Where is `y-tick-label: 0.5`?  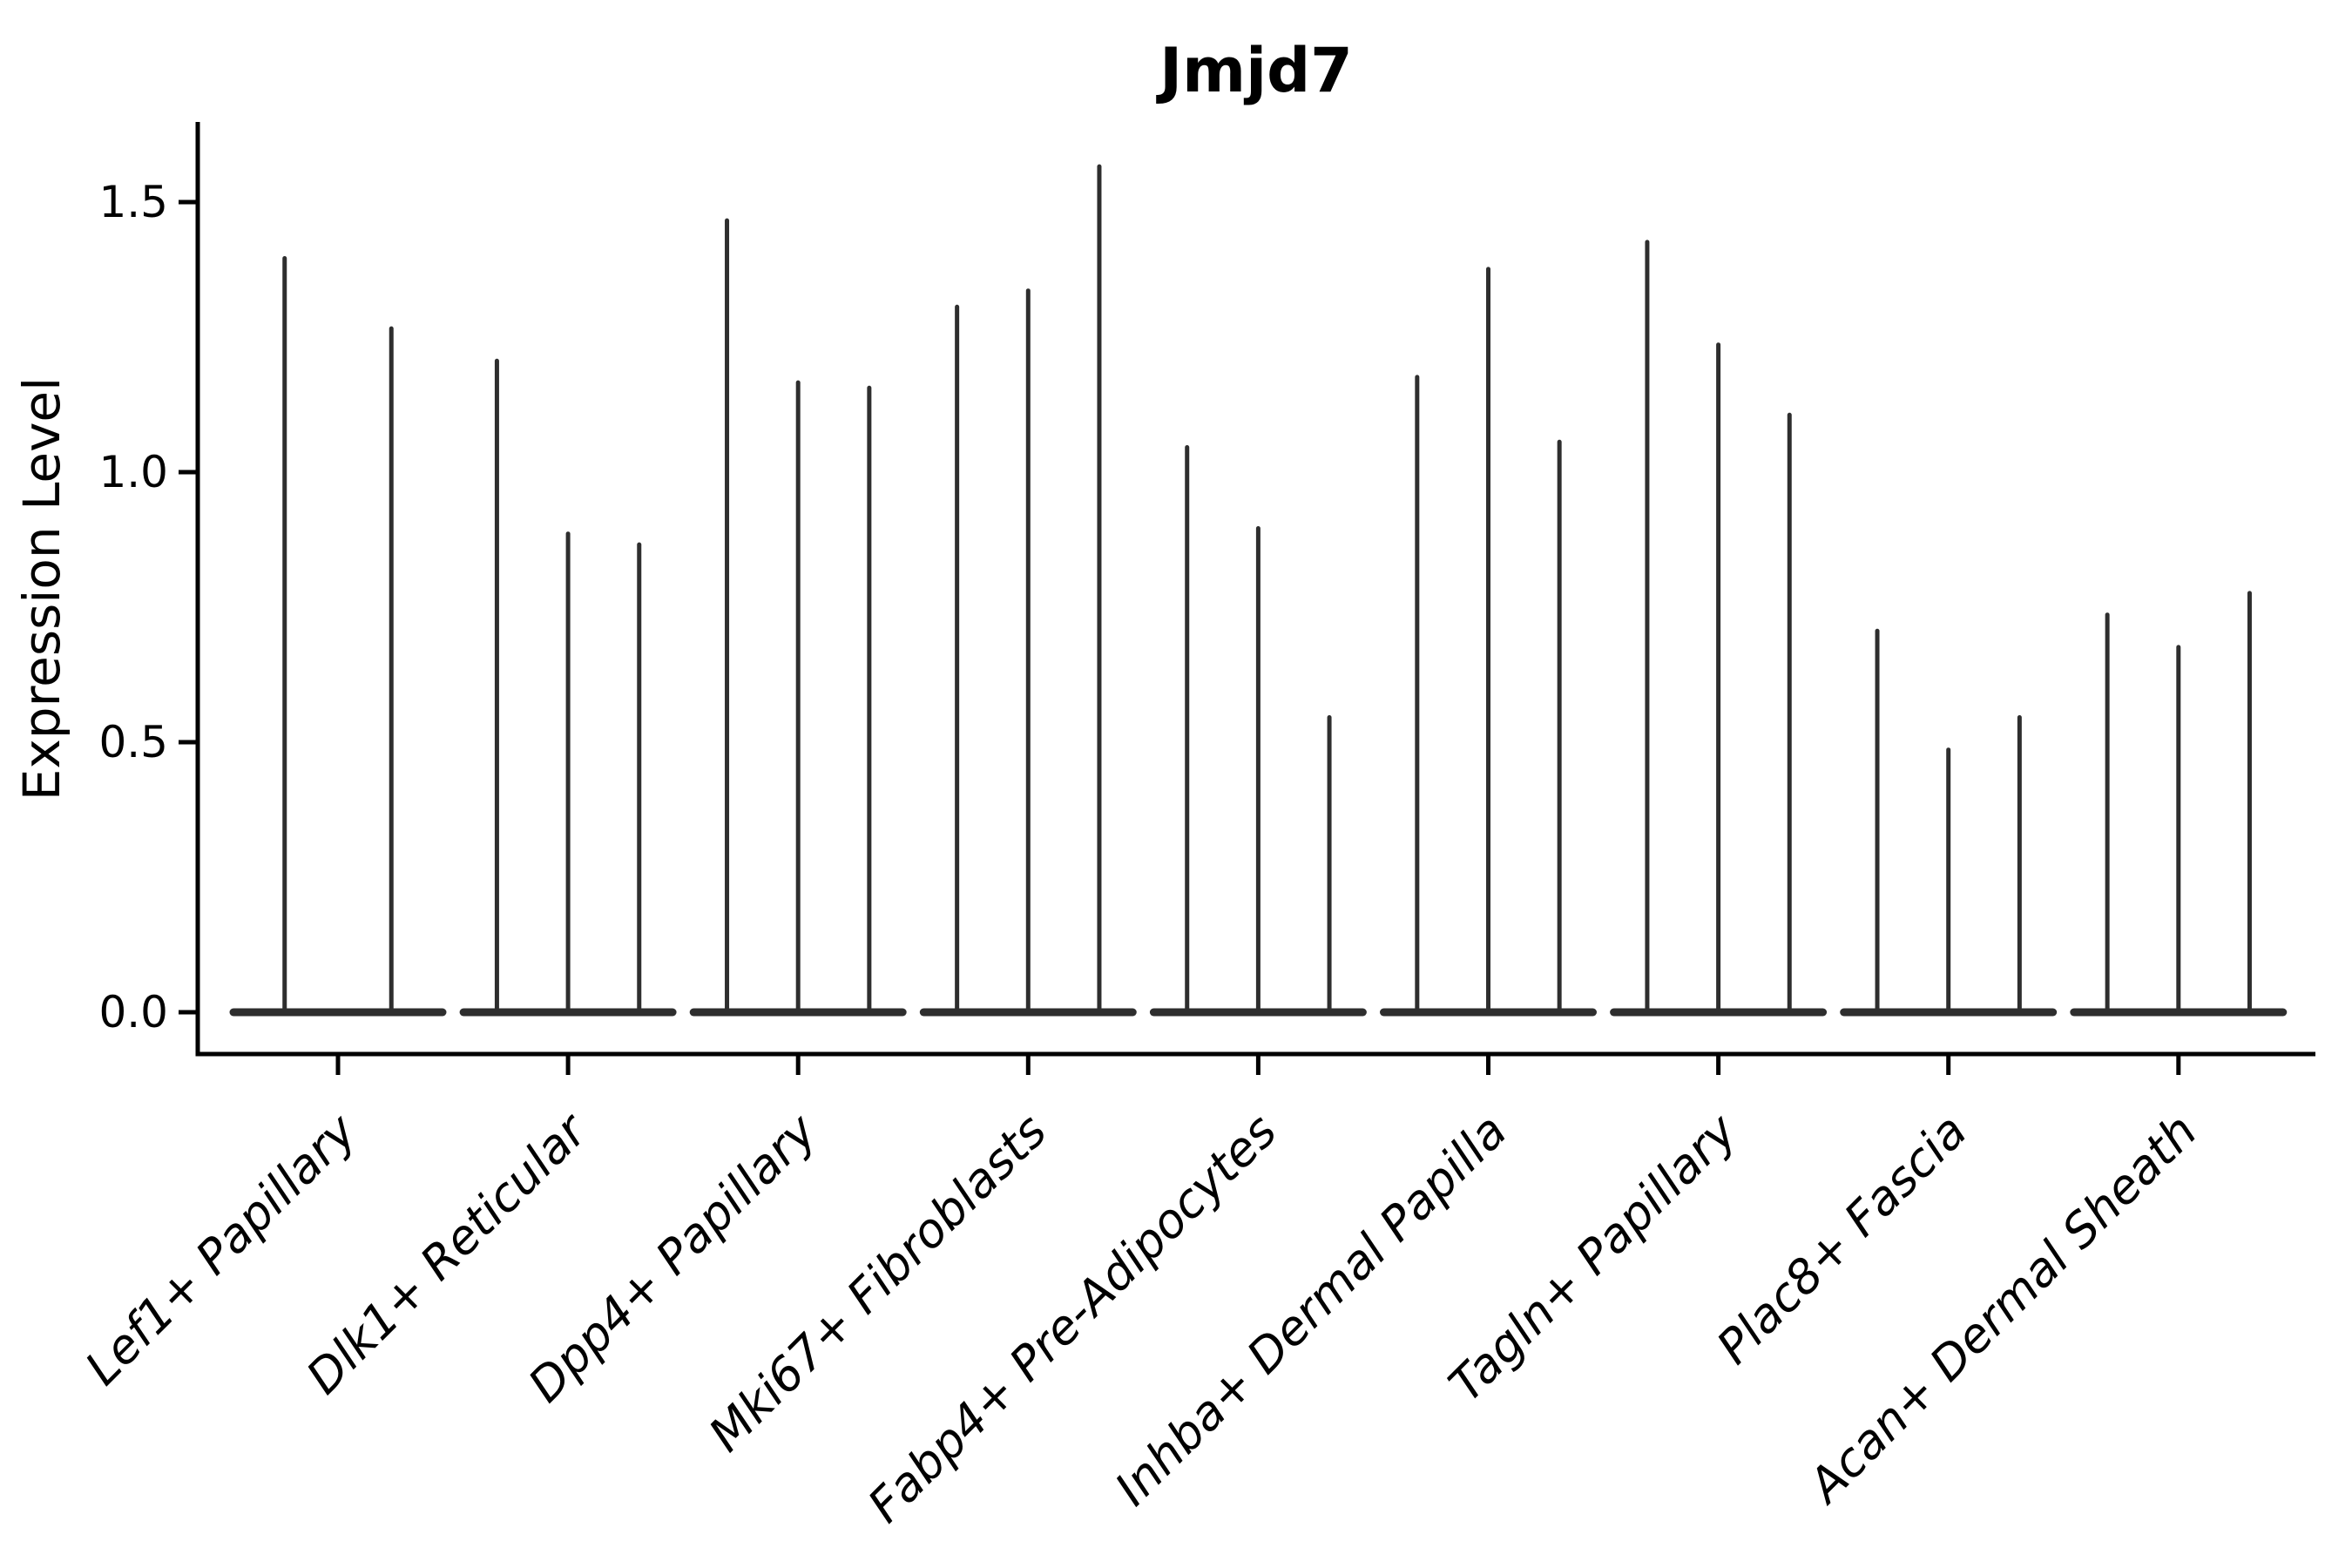
y-tick-label: 0.5 is located at coordinates (133, 742).